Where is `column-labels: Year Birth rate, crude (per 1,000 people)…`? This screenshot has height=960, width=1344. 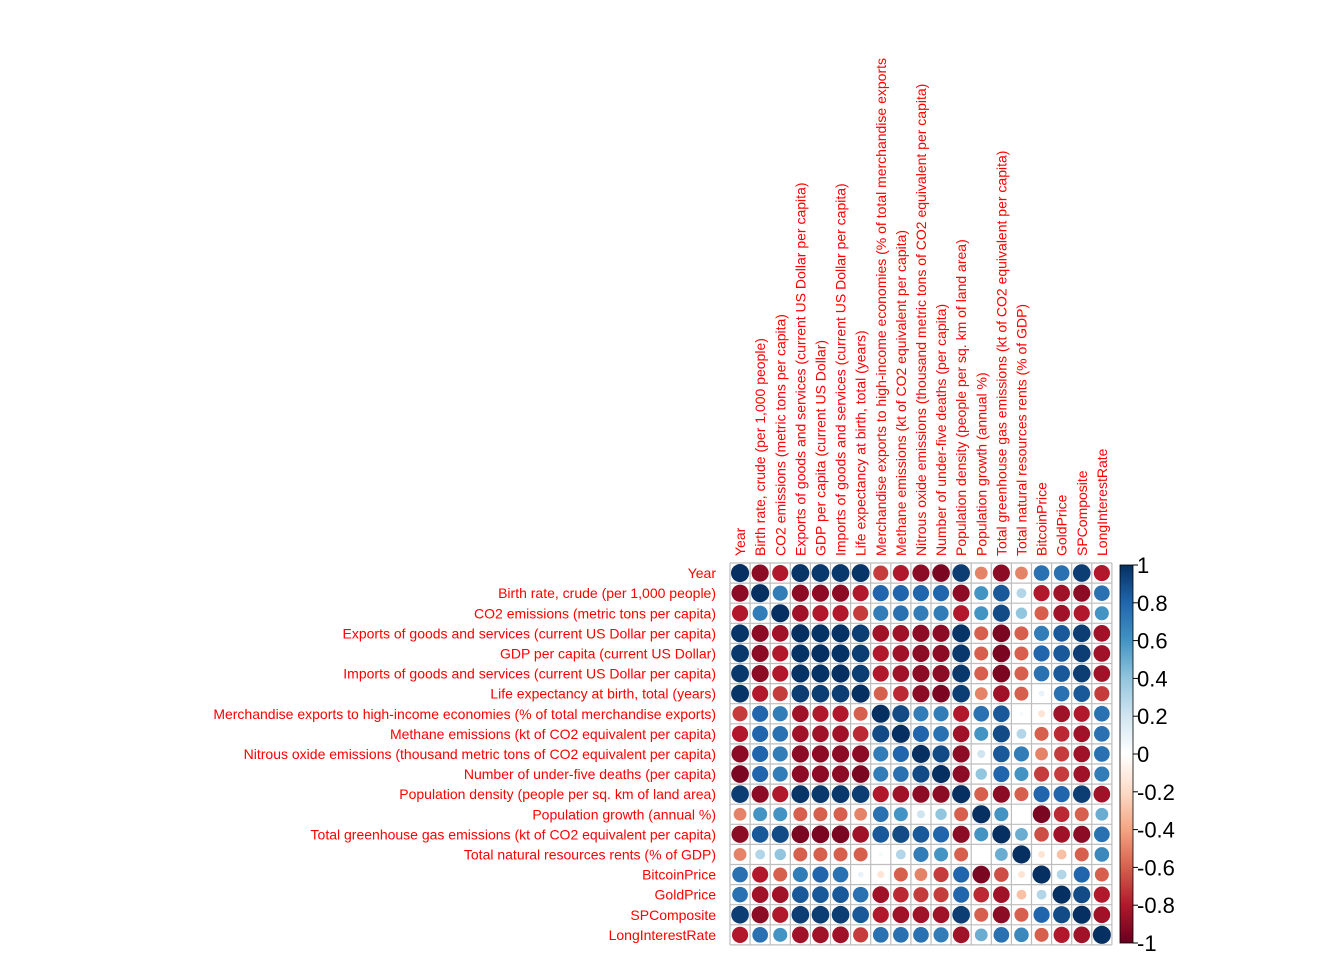
column-labels: Year Birth rate, crude (per 1,000 people)… is located at coordinates (921, 307).